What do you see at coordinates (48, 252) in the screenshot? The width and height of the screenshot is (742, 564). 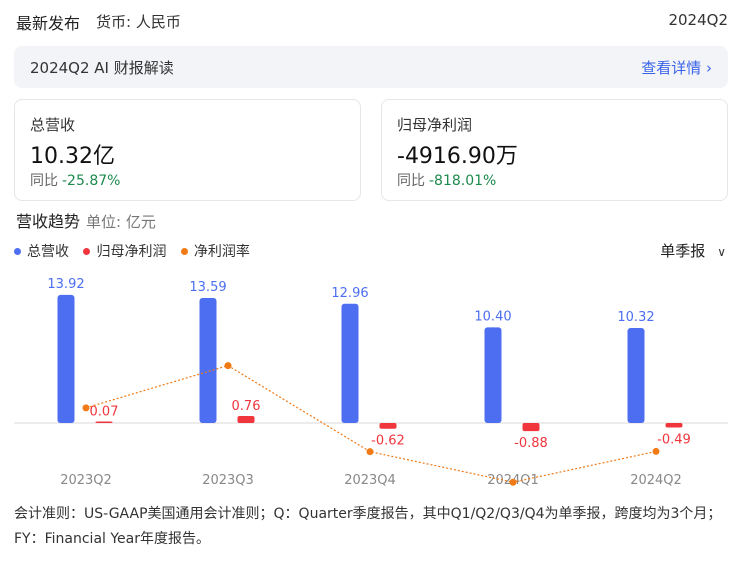 I see `legend-label-revenue: 总营收` at bounding box center [48, 252].